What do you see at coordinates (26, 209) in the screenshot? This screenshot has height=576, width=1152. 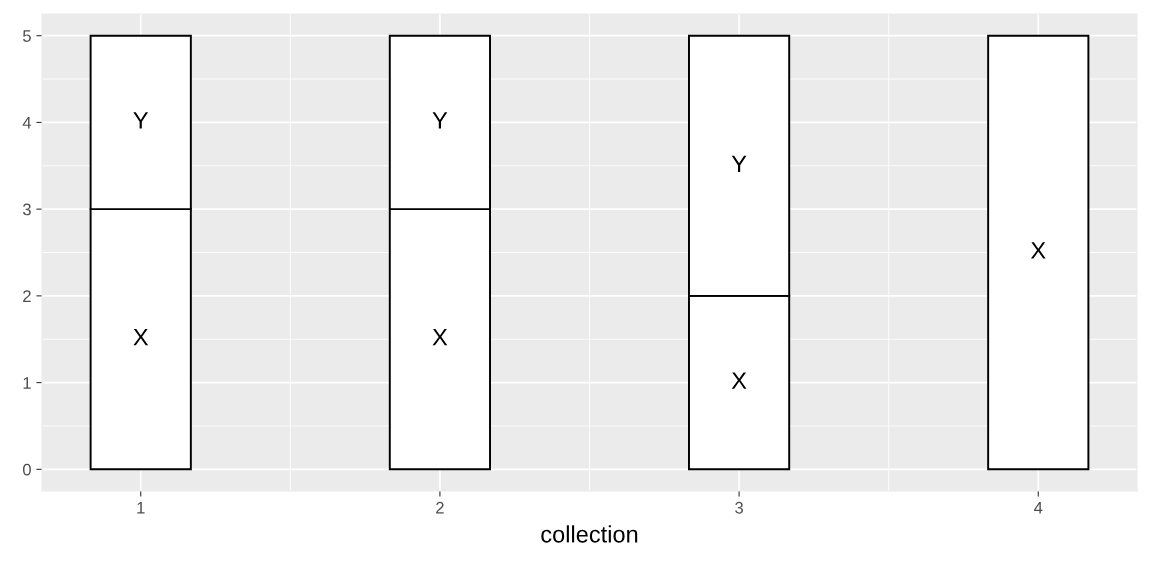 I see `y-tick-label: 3` at bounding box center [26, 209].